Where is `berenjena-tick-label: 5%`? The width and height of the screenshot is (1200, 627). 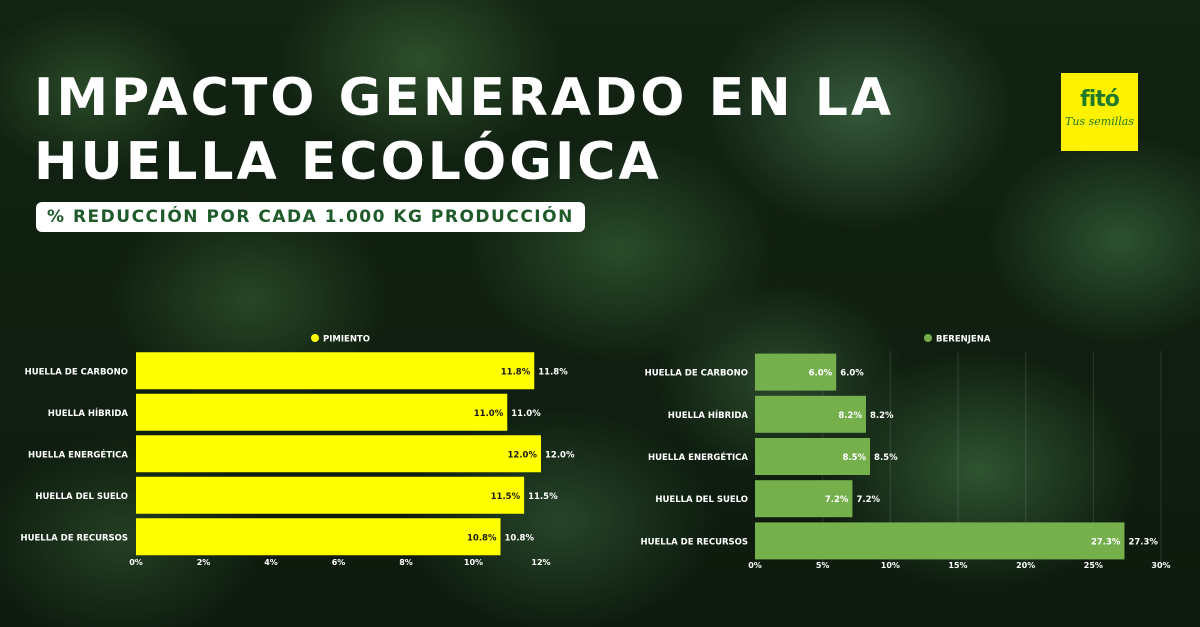 berenjena-tick-label: 5% is located at coordinates (823, 565).